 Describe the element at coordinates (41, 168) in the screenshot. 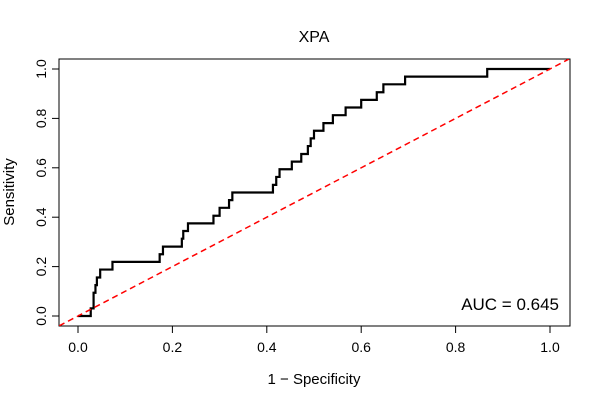

I see `y-tick-label: 0.6` at that location.